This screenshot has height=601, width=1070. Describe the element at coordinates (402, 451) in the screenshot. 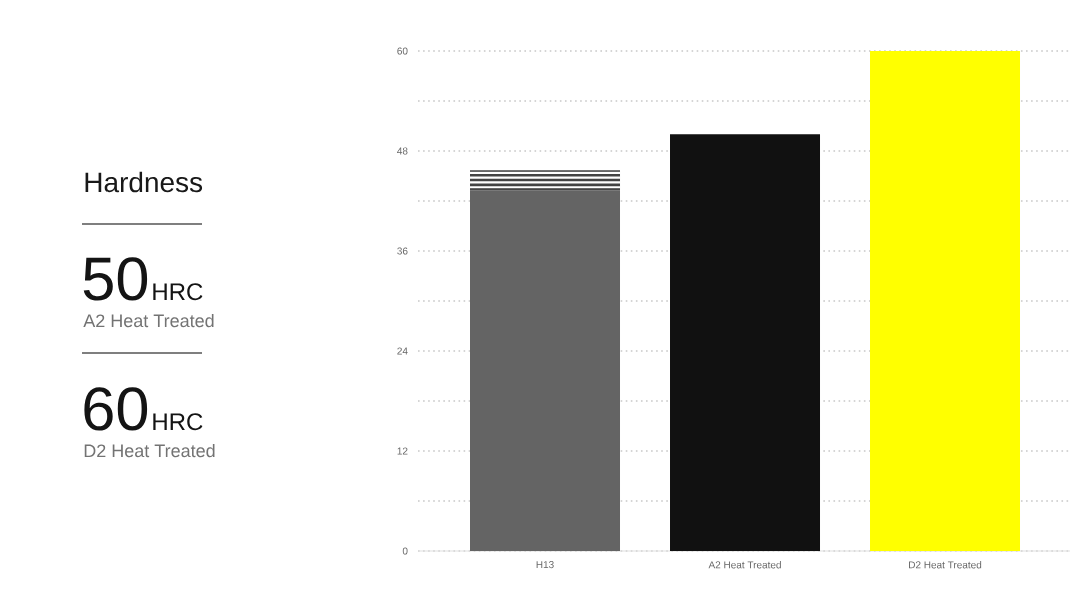

I see `y-tick-label: 12` at that location.